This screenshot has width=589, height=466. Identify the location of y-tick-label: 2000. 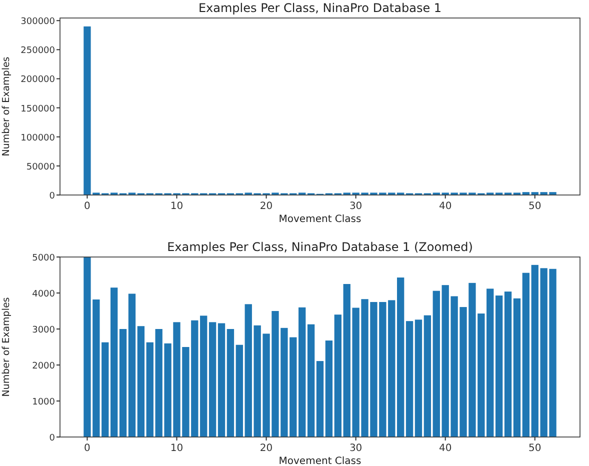
(44, 367).